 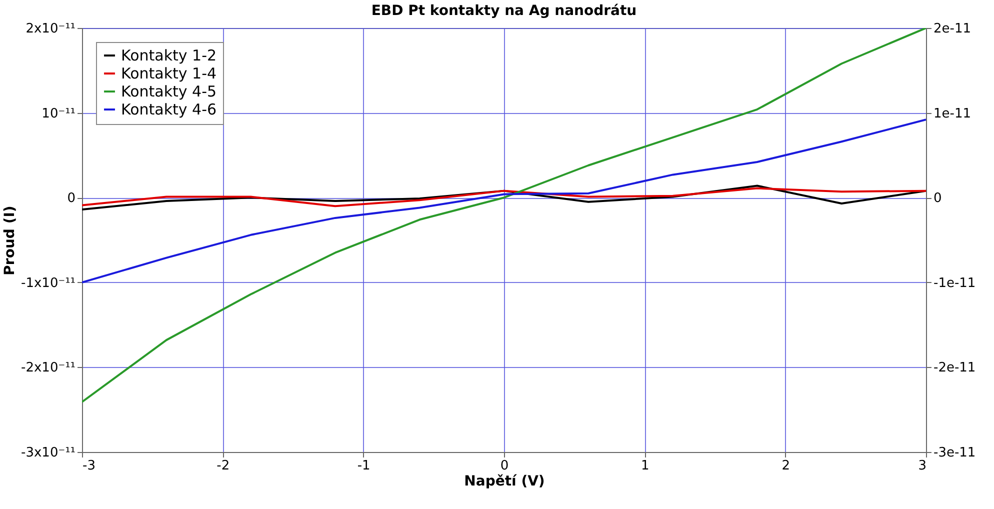 I want to click on y-axis-title: Proud (I), so click(x=10, y=241).